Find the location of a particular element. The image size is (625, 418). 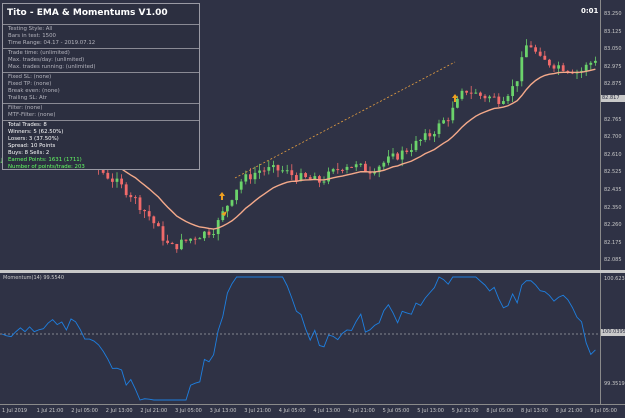

time-tick-label: 4 Jul 13:00 is located at coordinates (327, 411).